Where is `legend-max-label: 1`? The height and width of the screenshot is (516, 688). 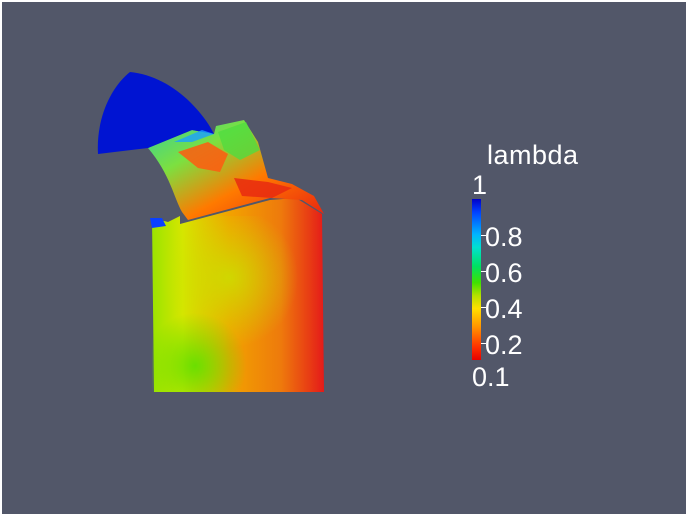 legend-max-label: 1 is located at coordinates (480, 185).